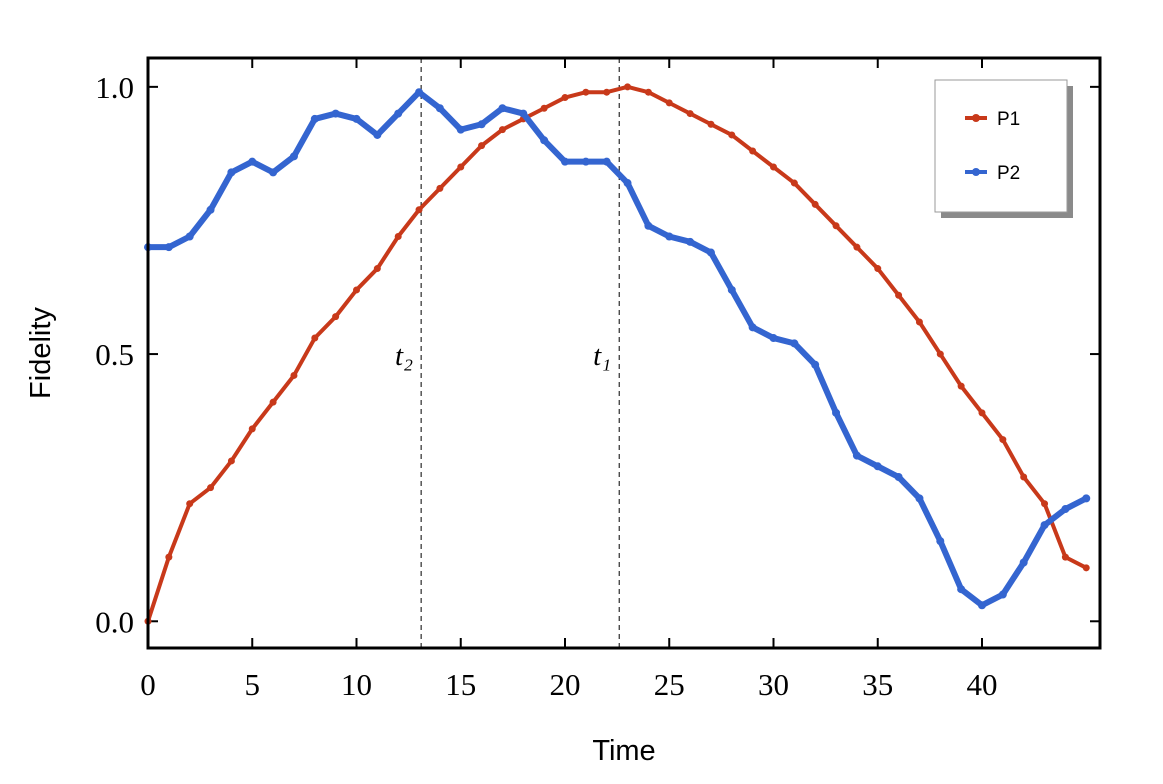  What do you see at coordinates (356, 684) in the screenshot?
I see `x-tick-label: 10` at bounding box center [356, 684].